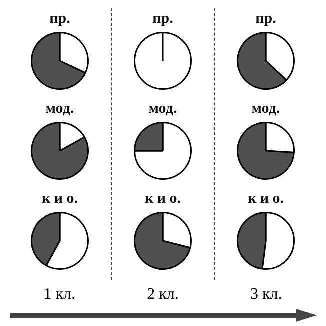  What do you see at coordinates (266, 295) in the screenshot?
I see `text: 3 кл.` at bounding box center [266, 295].